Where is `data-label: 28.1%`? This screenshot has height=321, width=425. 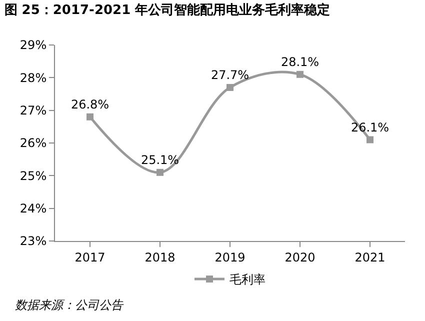
data-label: 28.1% is located at coordinates (300, 62).